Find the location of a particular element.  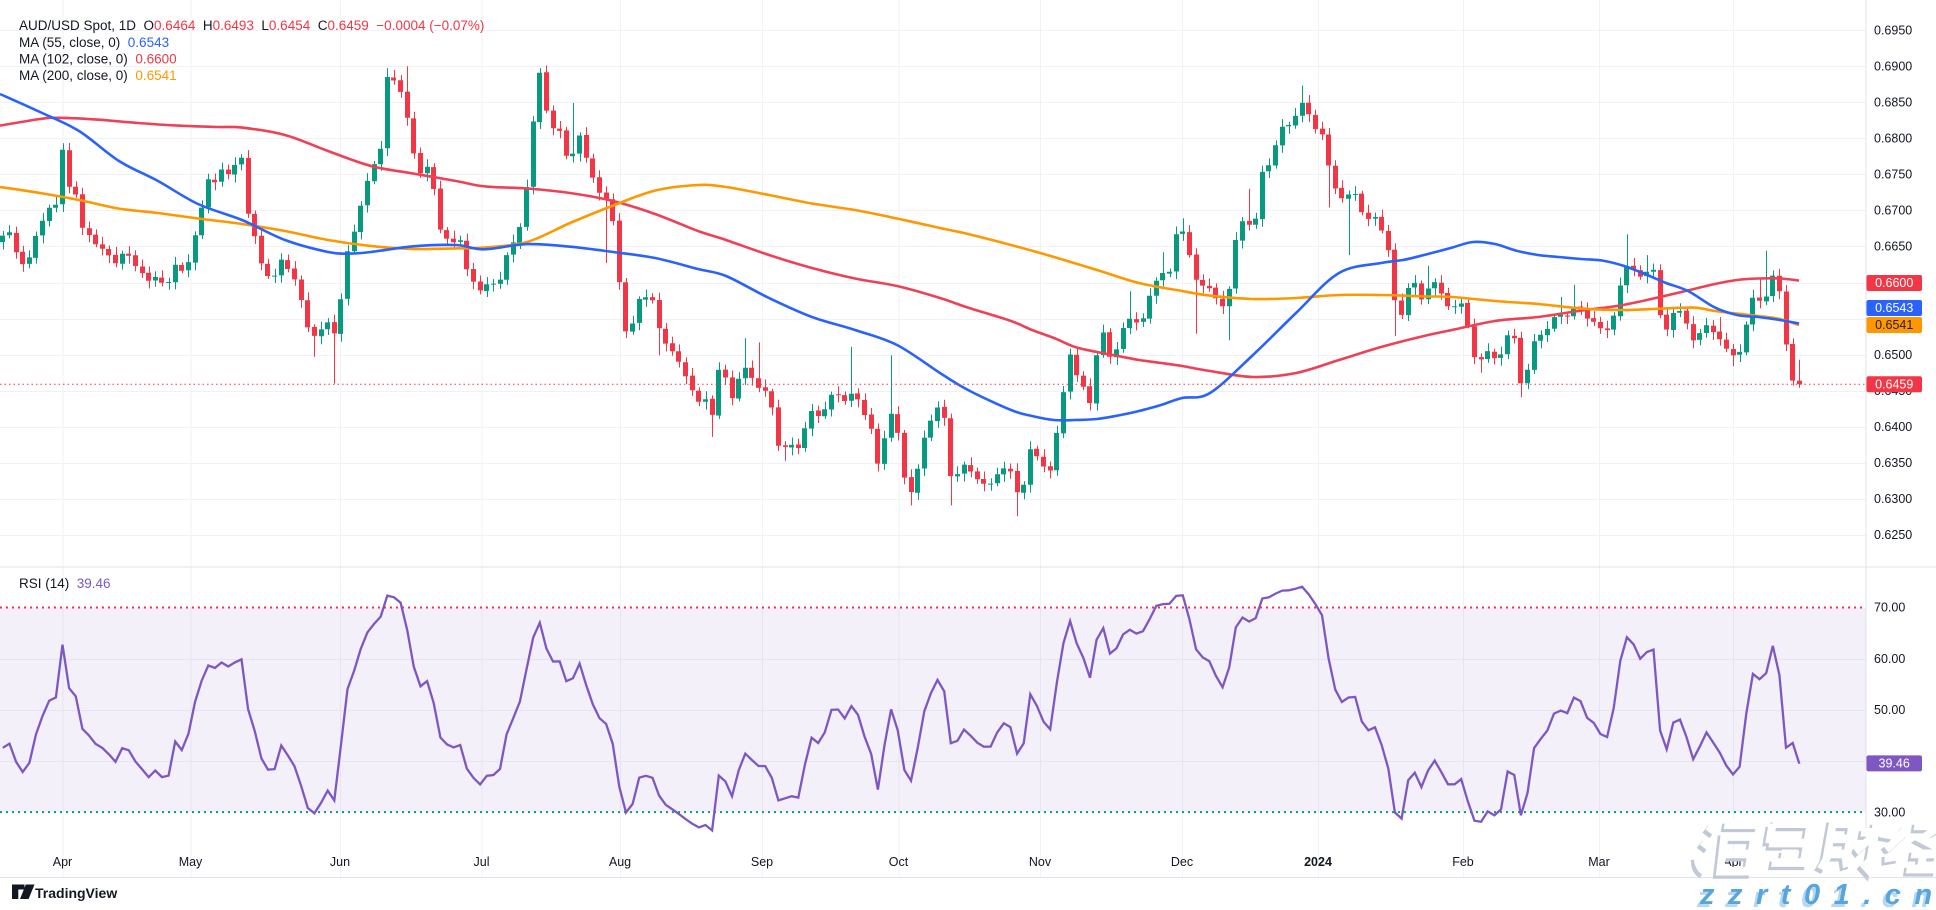

svg-text: 0.6600 is located at coordinates (1894, 283).